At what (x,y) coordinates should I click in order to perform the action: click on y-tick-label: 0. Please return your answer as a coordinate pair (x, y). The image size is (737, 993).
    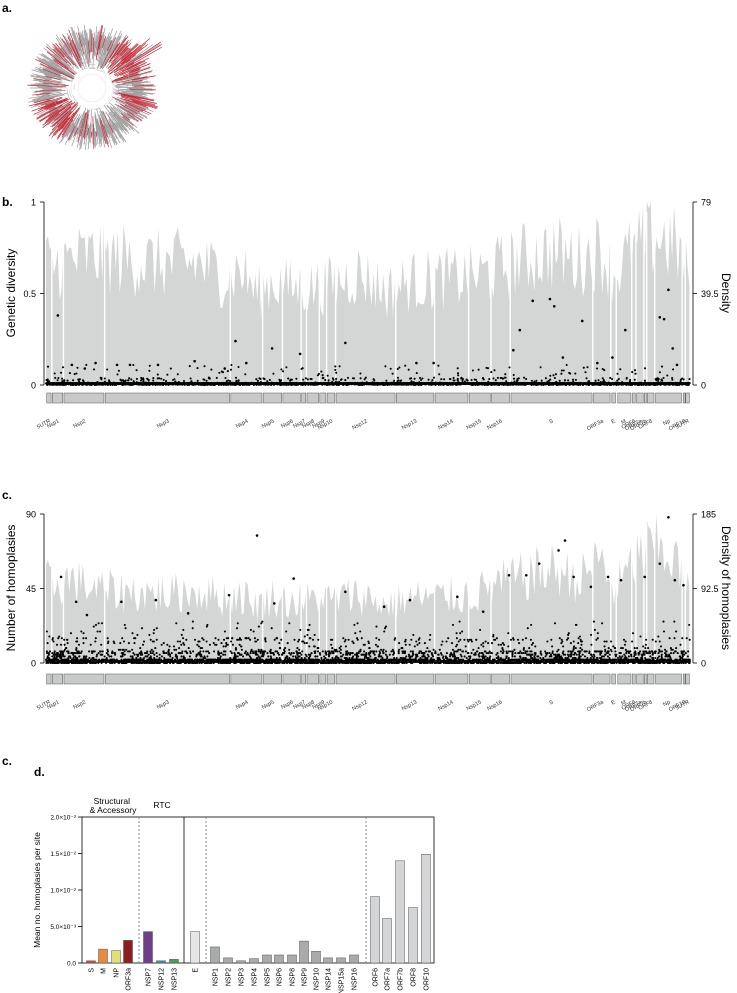
    Looking at the image, I should click on (33, 386).